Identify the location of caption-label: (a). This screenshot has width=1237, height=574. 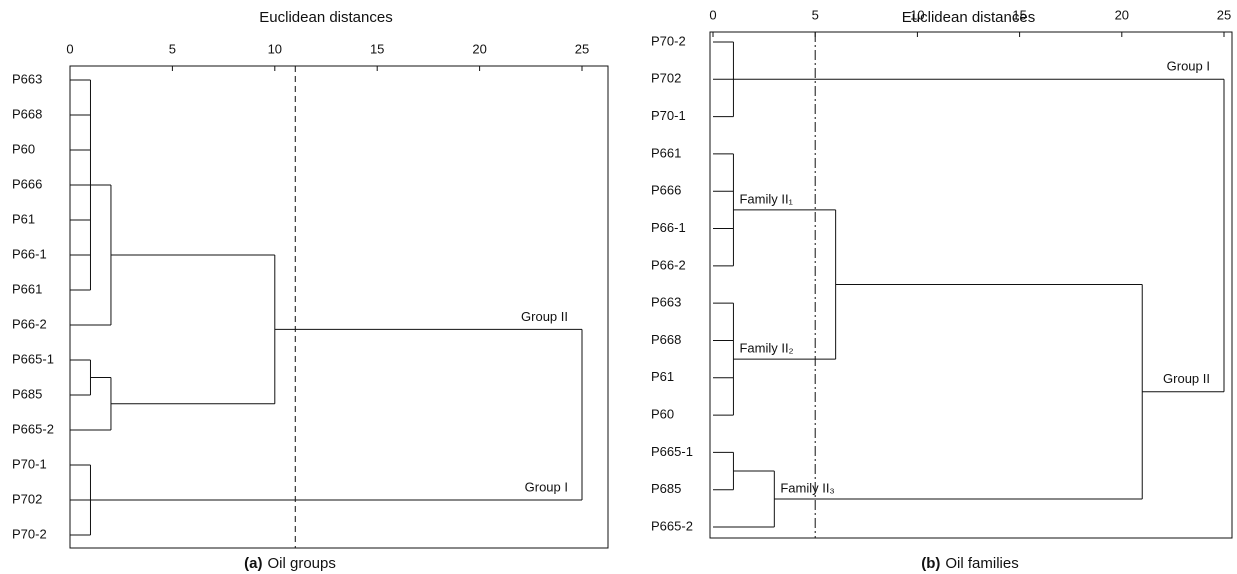
(253, 563).